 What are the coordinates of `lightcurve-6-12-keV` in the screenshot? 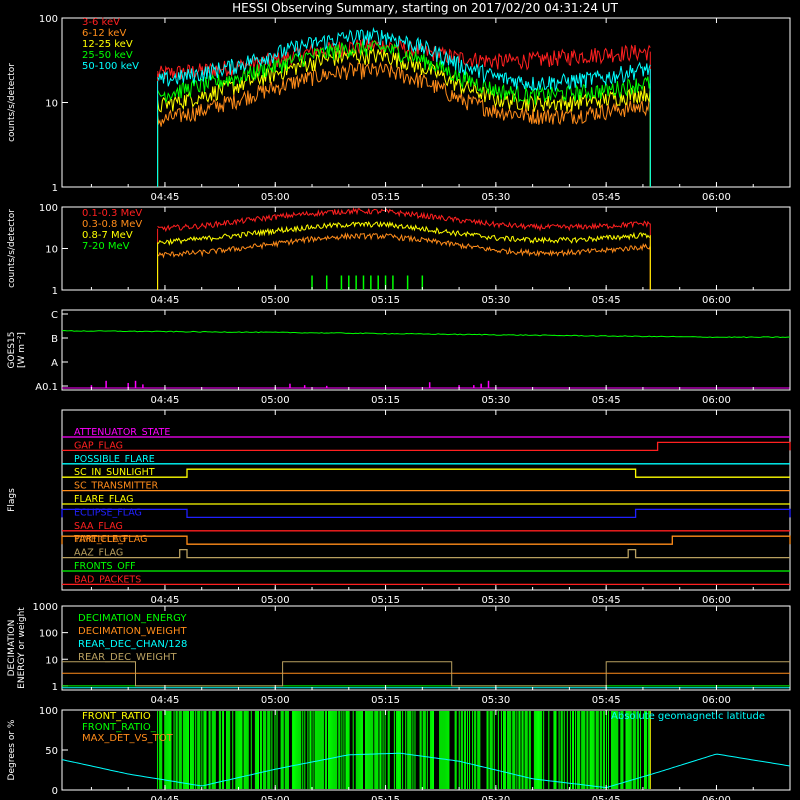 It's located at (404, 94).